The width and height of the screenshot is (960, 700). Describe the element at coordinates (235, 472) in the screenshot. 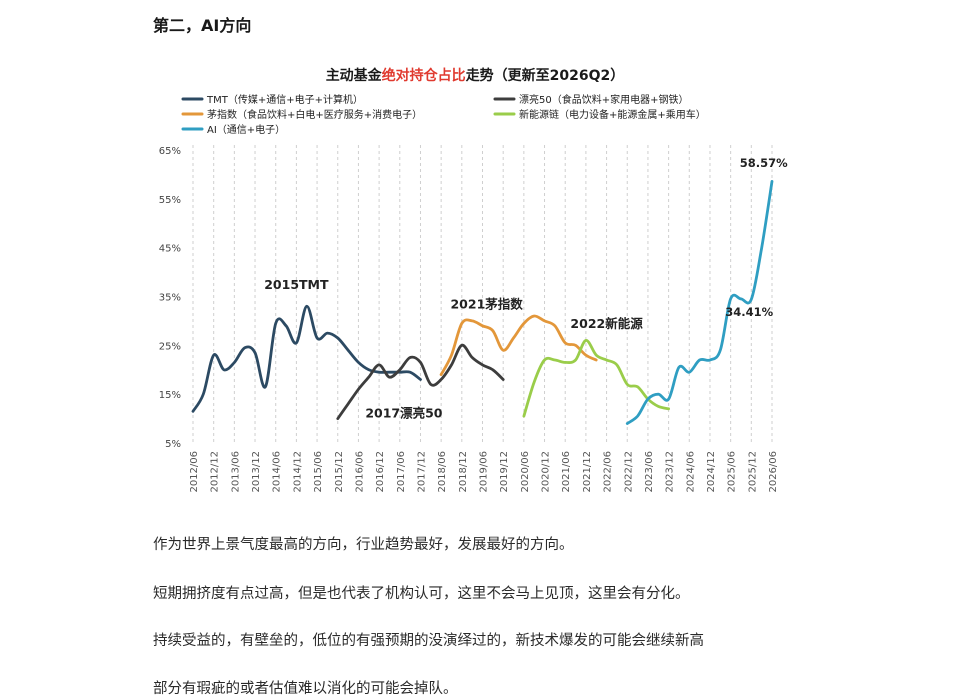

I see `x-tick-label: 2013/06` at that location.